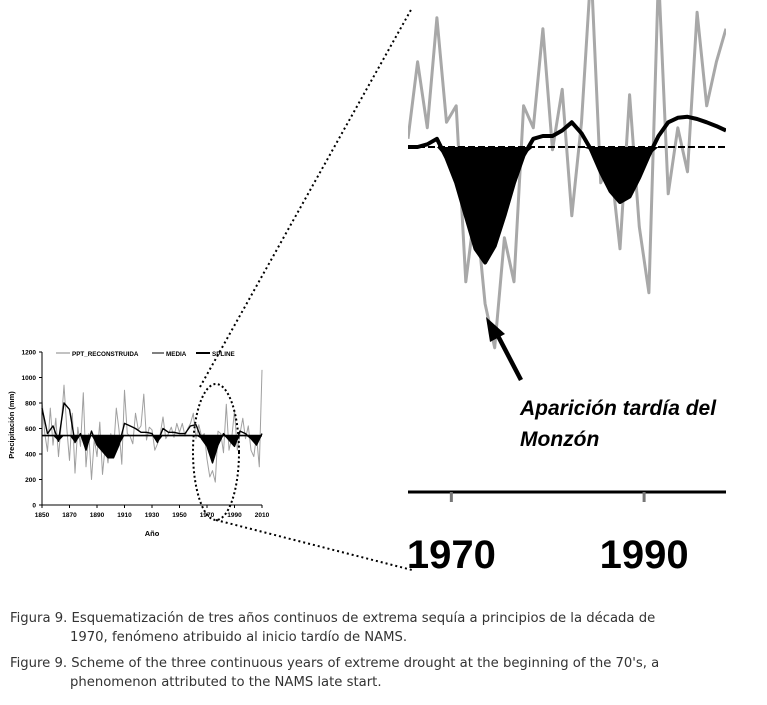 The width and height of the screenshot is (767, 705). What do you see at coordinates (30, 480) in the screenshot?
I see `y-tick-label: 200` at bounding box center [30, 480].